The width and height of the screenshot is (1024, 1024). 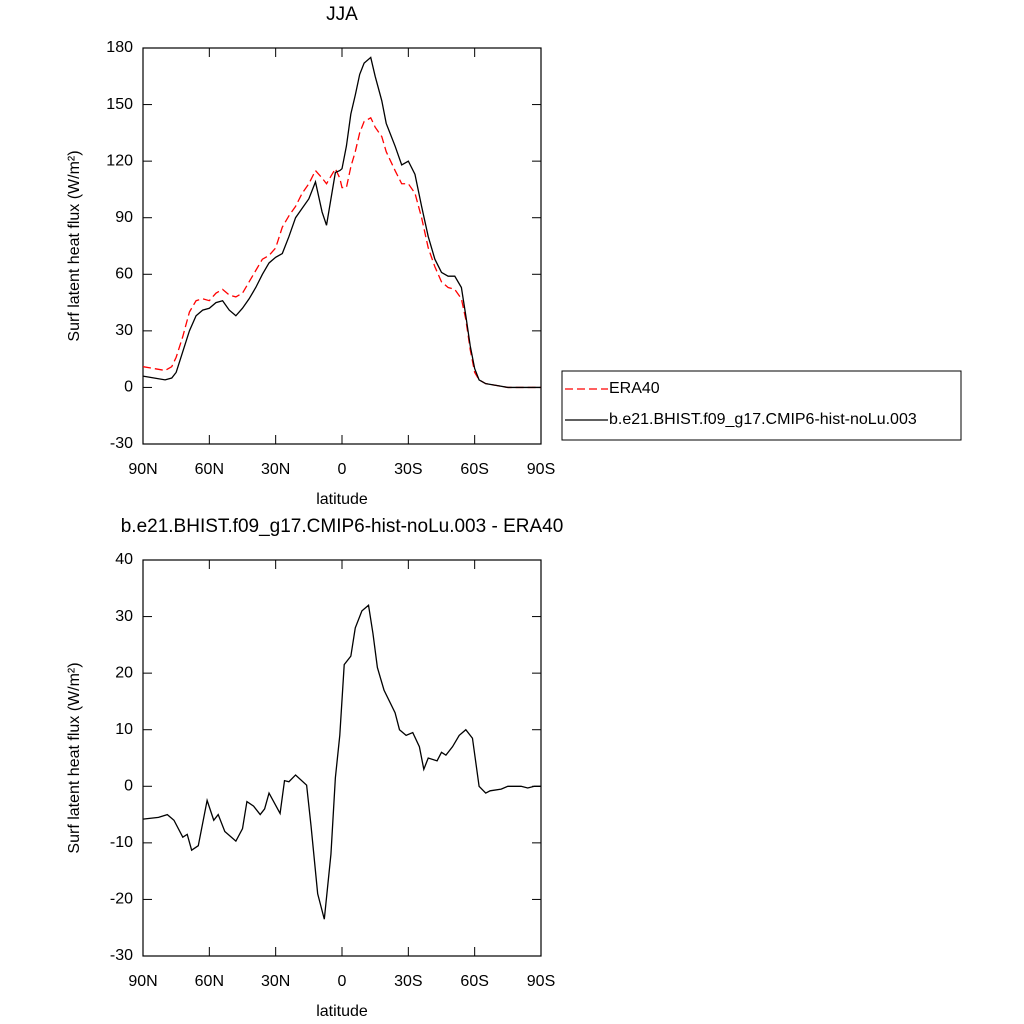 What do you see at coordinates (761, 405) in the screenshot?
I see `legend-box` at bounding box center [761, 405].